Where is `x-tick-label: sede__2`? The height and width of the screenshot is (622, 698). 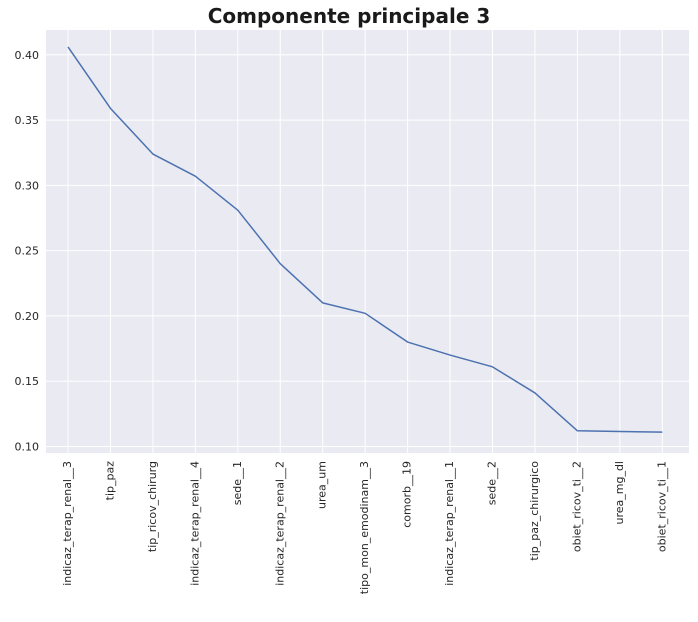 x-tick-label: sede__2 is located at coordinates (492, 483).